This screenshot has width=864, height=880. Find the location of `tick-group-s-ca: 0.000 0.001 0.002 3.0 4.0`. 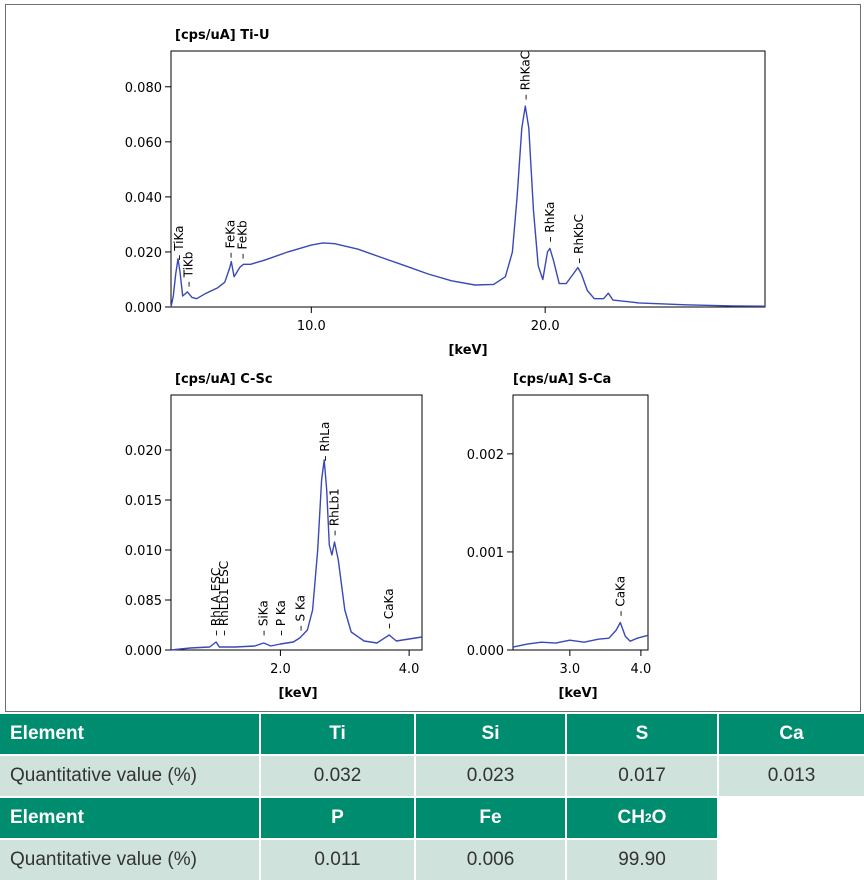

tick-group-s-ca: 0.000 0.001 0.002 3.0 4.0 is located at coordinates (559, 562).